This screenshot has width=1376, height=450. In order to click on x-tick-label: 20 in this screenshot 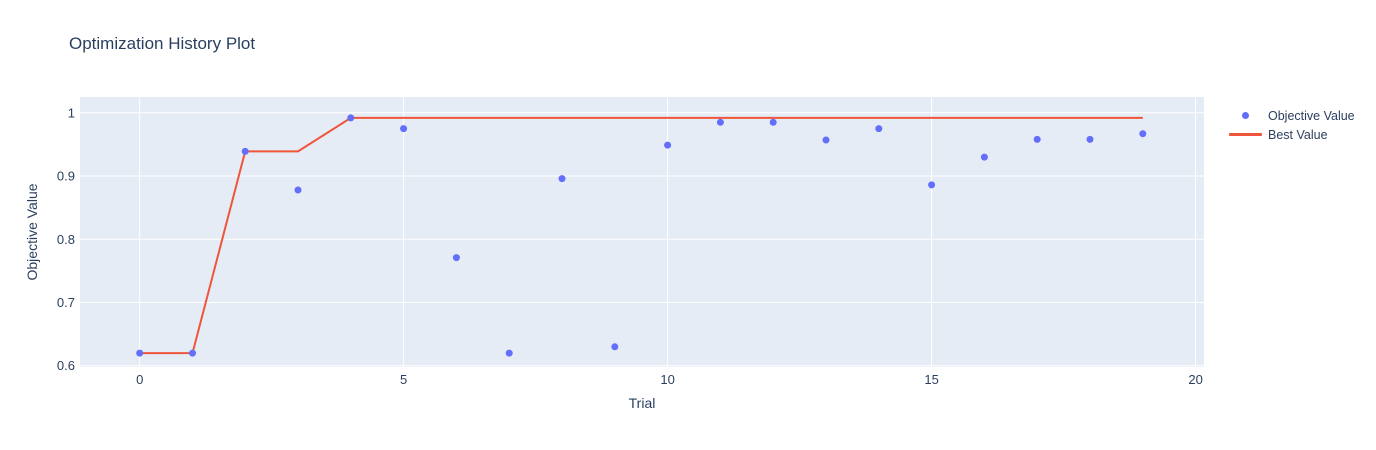, I will do `click(1195, 379)`.